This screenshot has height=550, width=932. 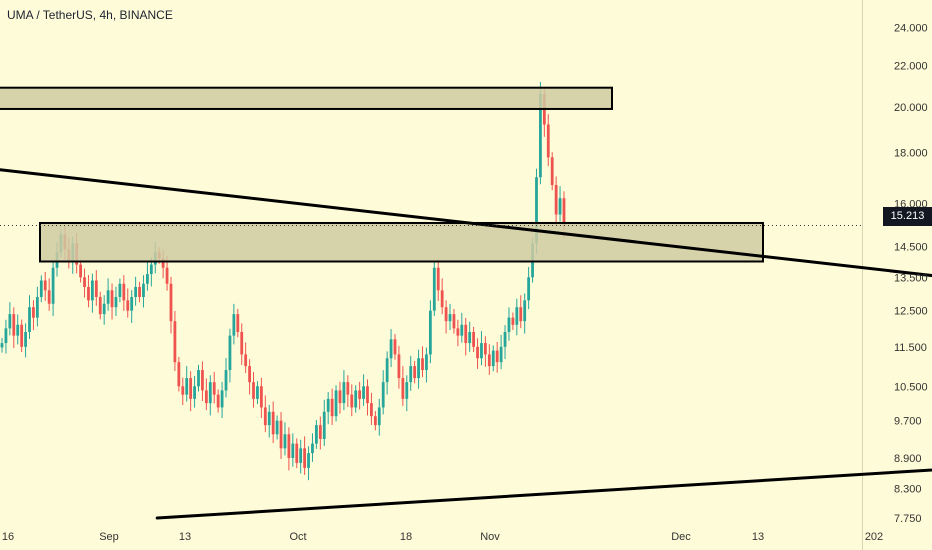 What do you see at coordinates (911, 278) in the screenshot?
I see `y-tick-label: 13.500` at bounding box center [911, 278].